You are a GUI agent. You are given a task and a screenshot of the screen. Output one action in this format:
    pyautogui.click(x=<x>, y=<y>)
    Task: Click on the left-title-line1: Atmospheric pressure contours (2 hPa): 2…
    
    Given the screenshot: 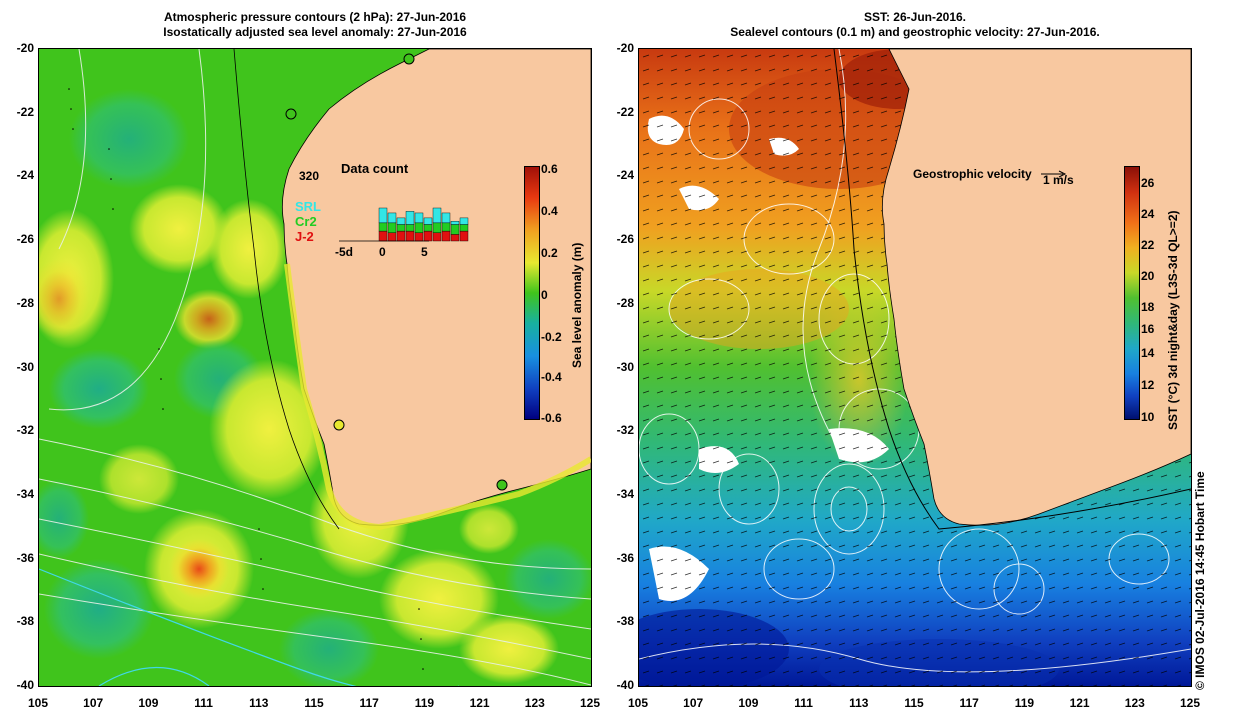 What is the action you would take?
    pyautogui.click(x=315, y=17)
    